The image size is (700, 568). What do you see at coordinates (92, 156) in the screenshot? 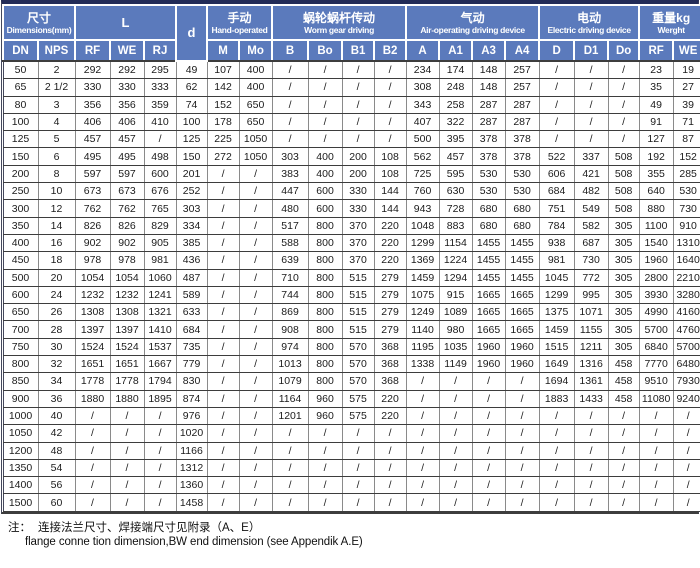
I see `table-cell: 495` at bounding box center [92, 156].